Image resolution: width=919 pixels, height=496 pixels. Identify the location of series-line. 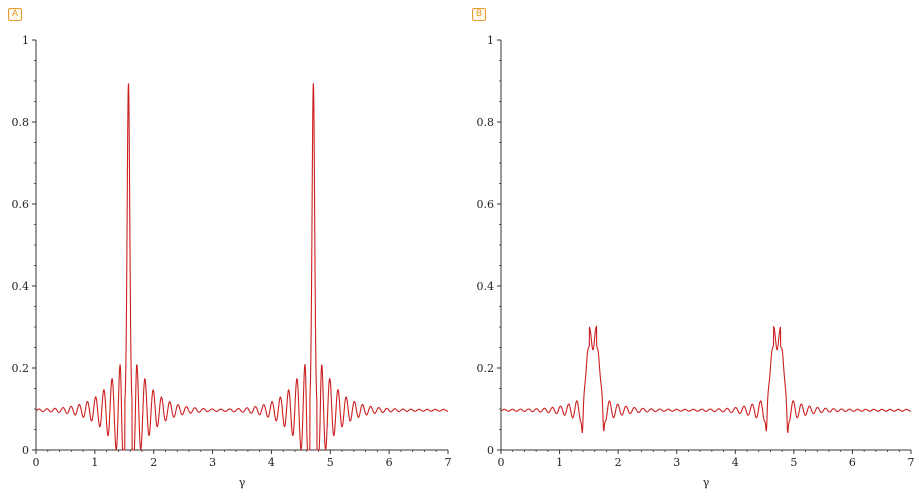
(706, 379).